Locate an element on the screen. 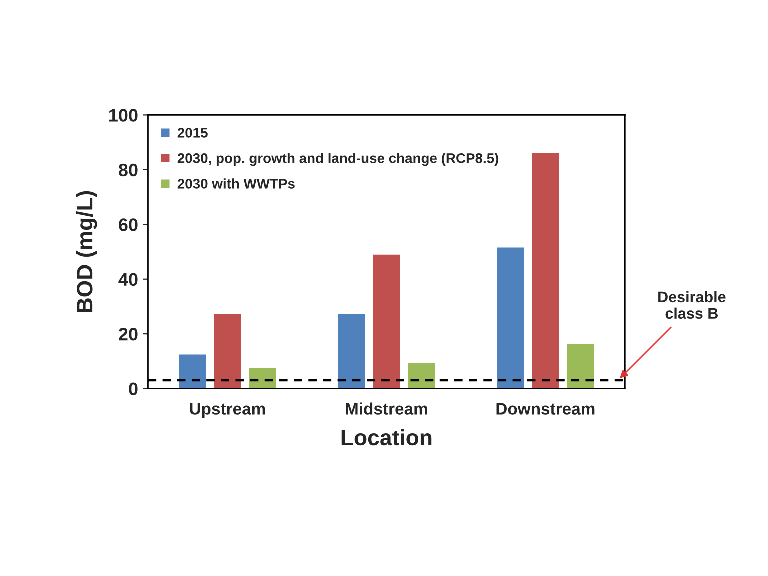 This screenshot has width=768, height=576. y-tick-label: 40 is located at coordinates (128, 279).